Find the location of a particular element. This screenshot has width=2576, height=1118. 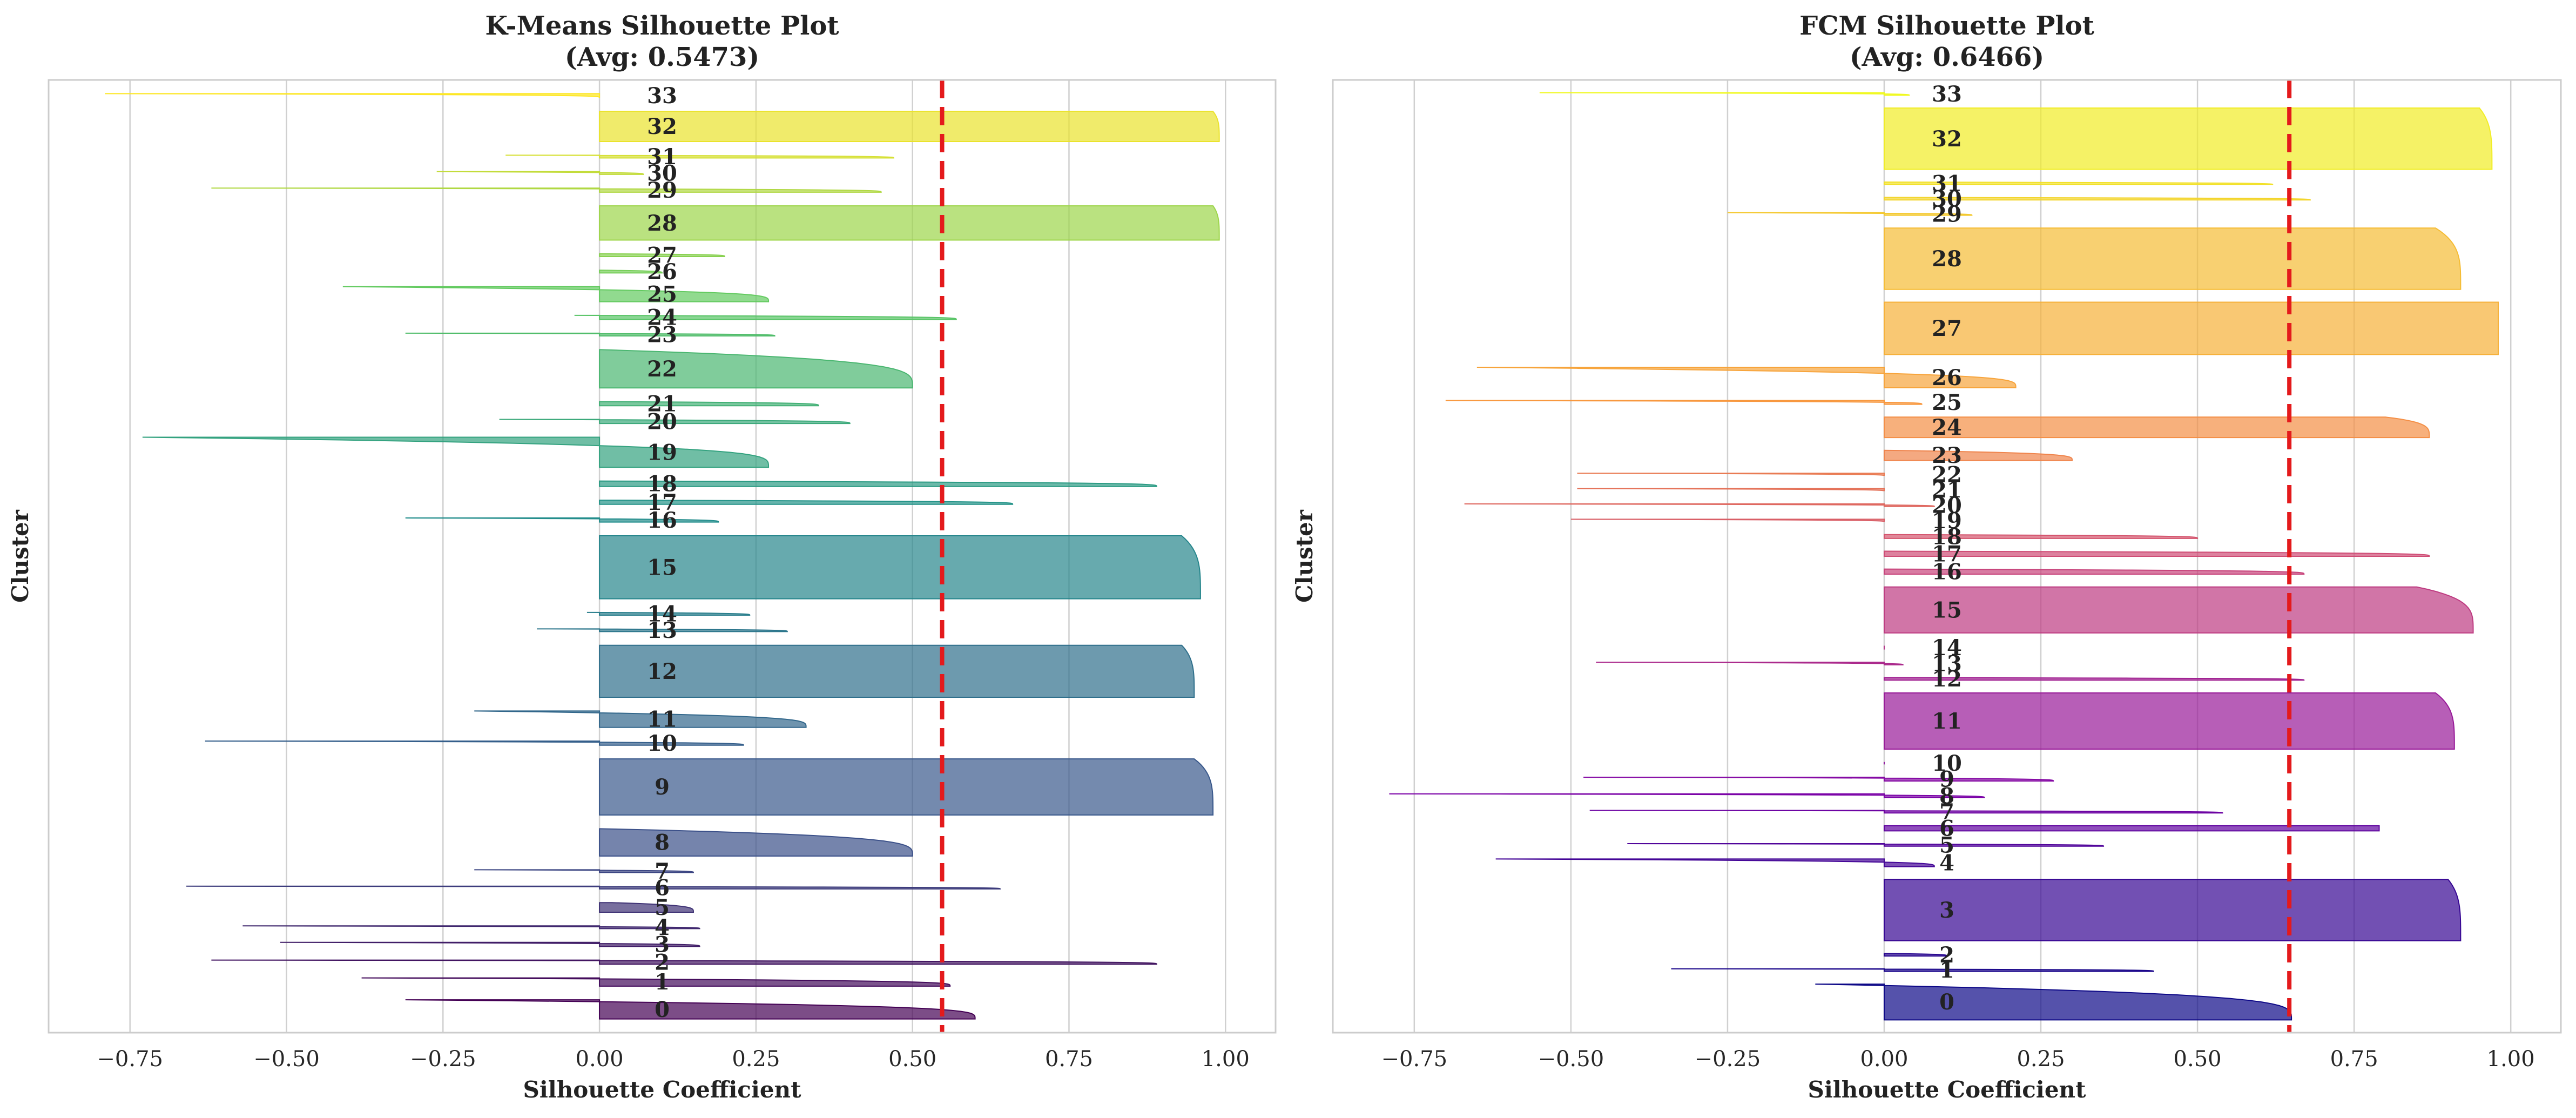

cluster-label-27: 27 is located at coordinates (662, 255).